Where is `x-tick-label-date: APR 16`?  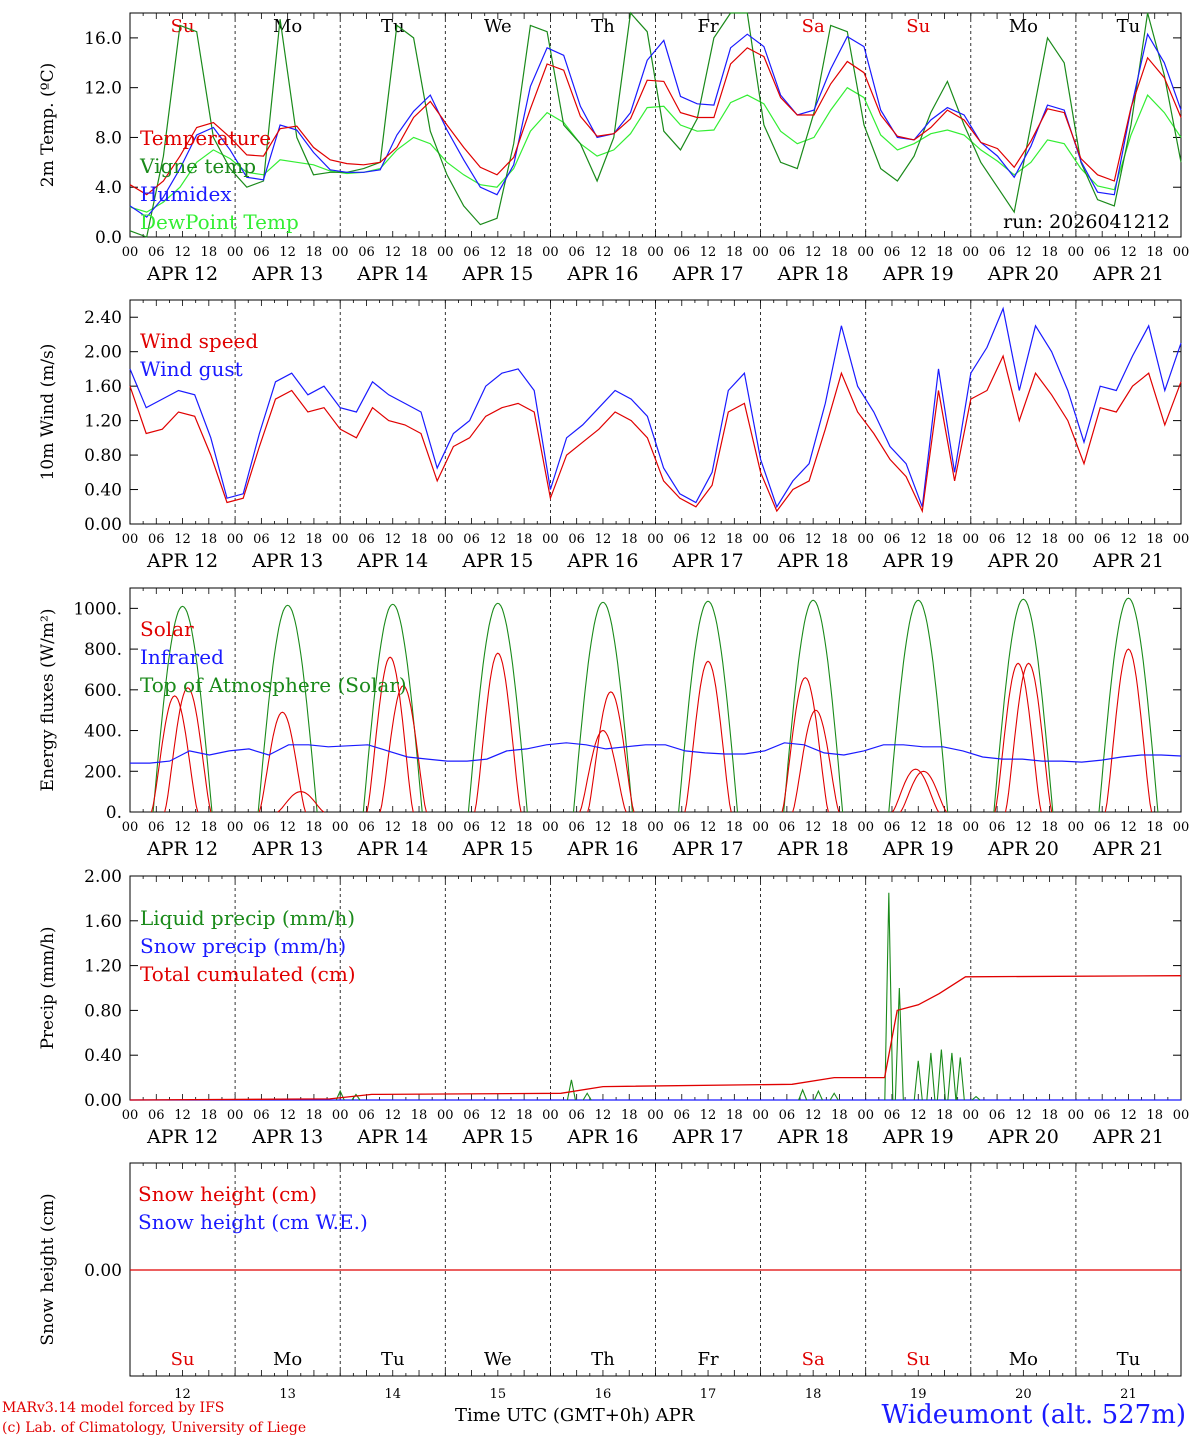
x-tick-label-date: APR 16 is located at coordinates (602, 1137).